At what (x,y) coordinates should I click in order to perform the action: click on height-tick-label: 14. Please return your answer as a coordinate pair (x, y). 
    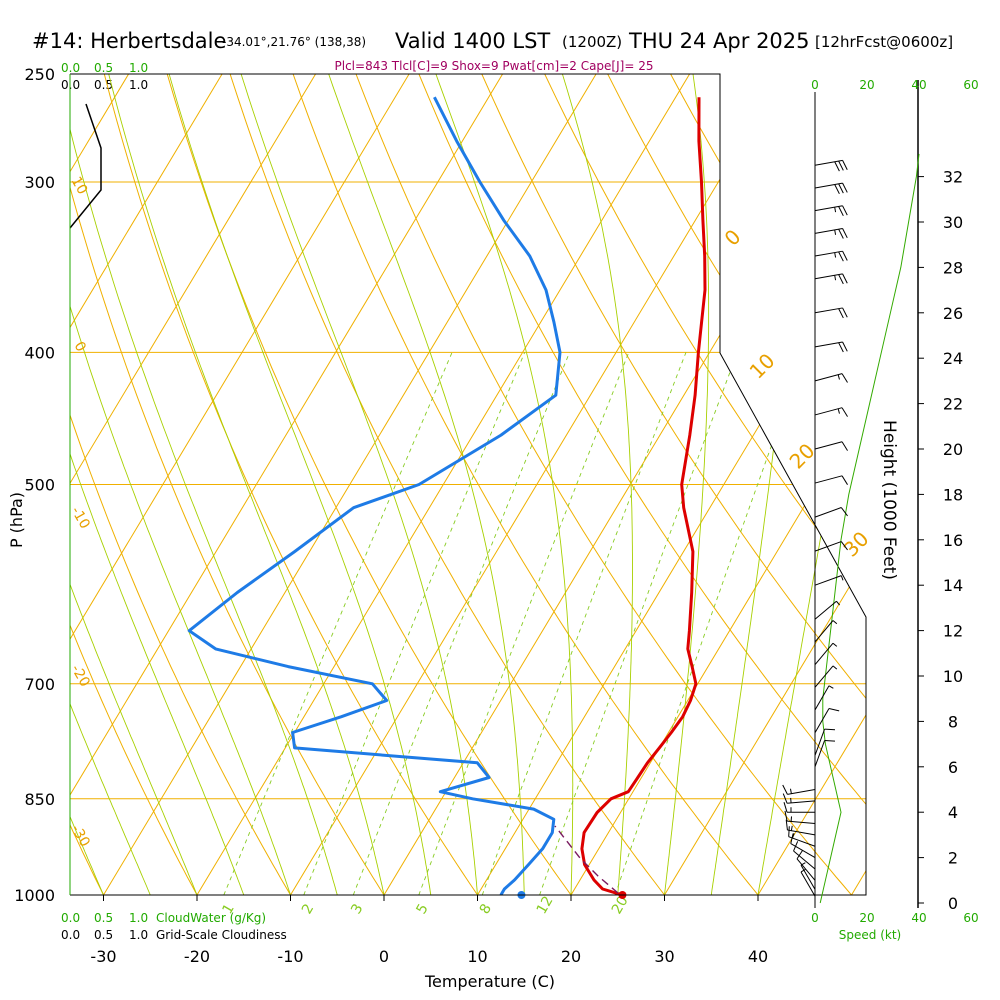
    Looking at the image, I should click on (953, 585).